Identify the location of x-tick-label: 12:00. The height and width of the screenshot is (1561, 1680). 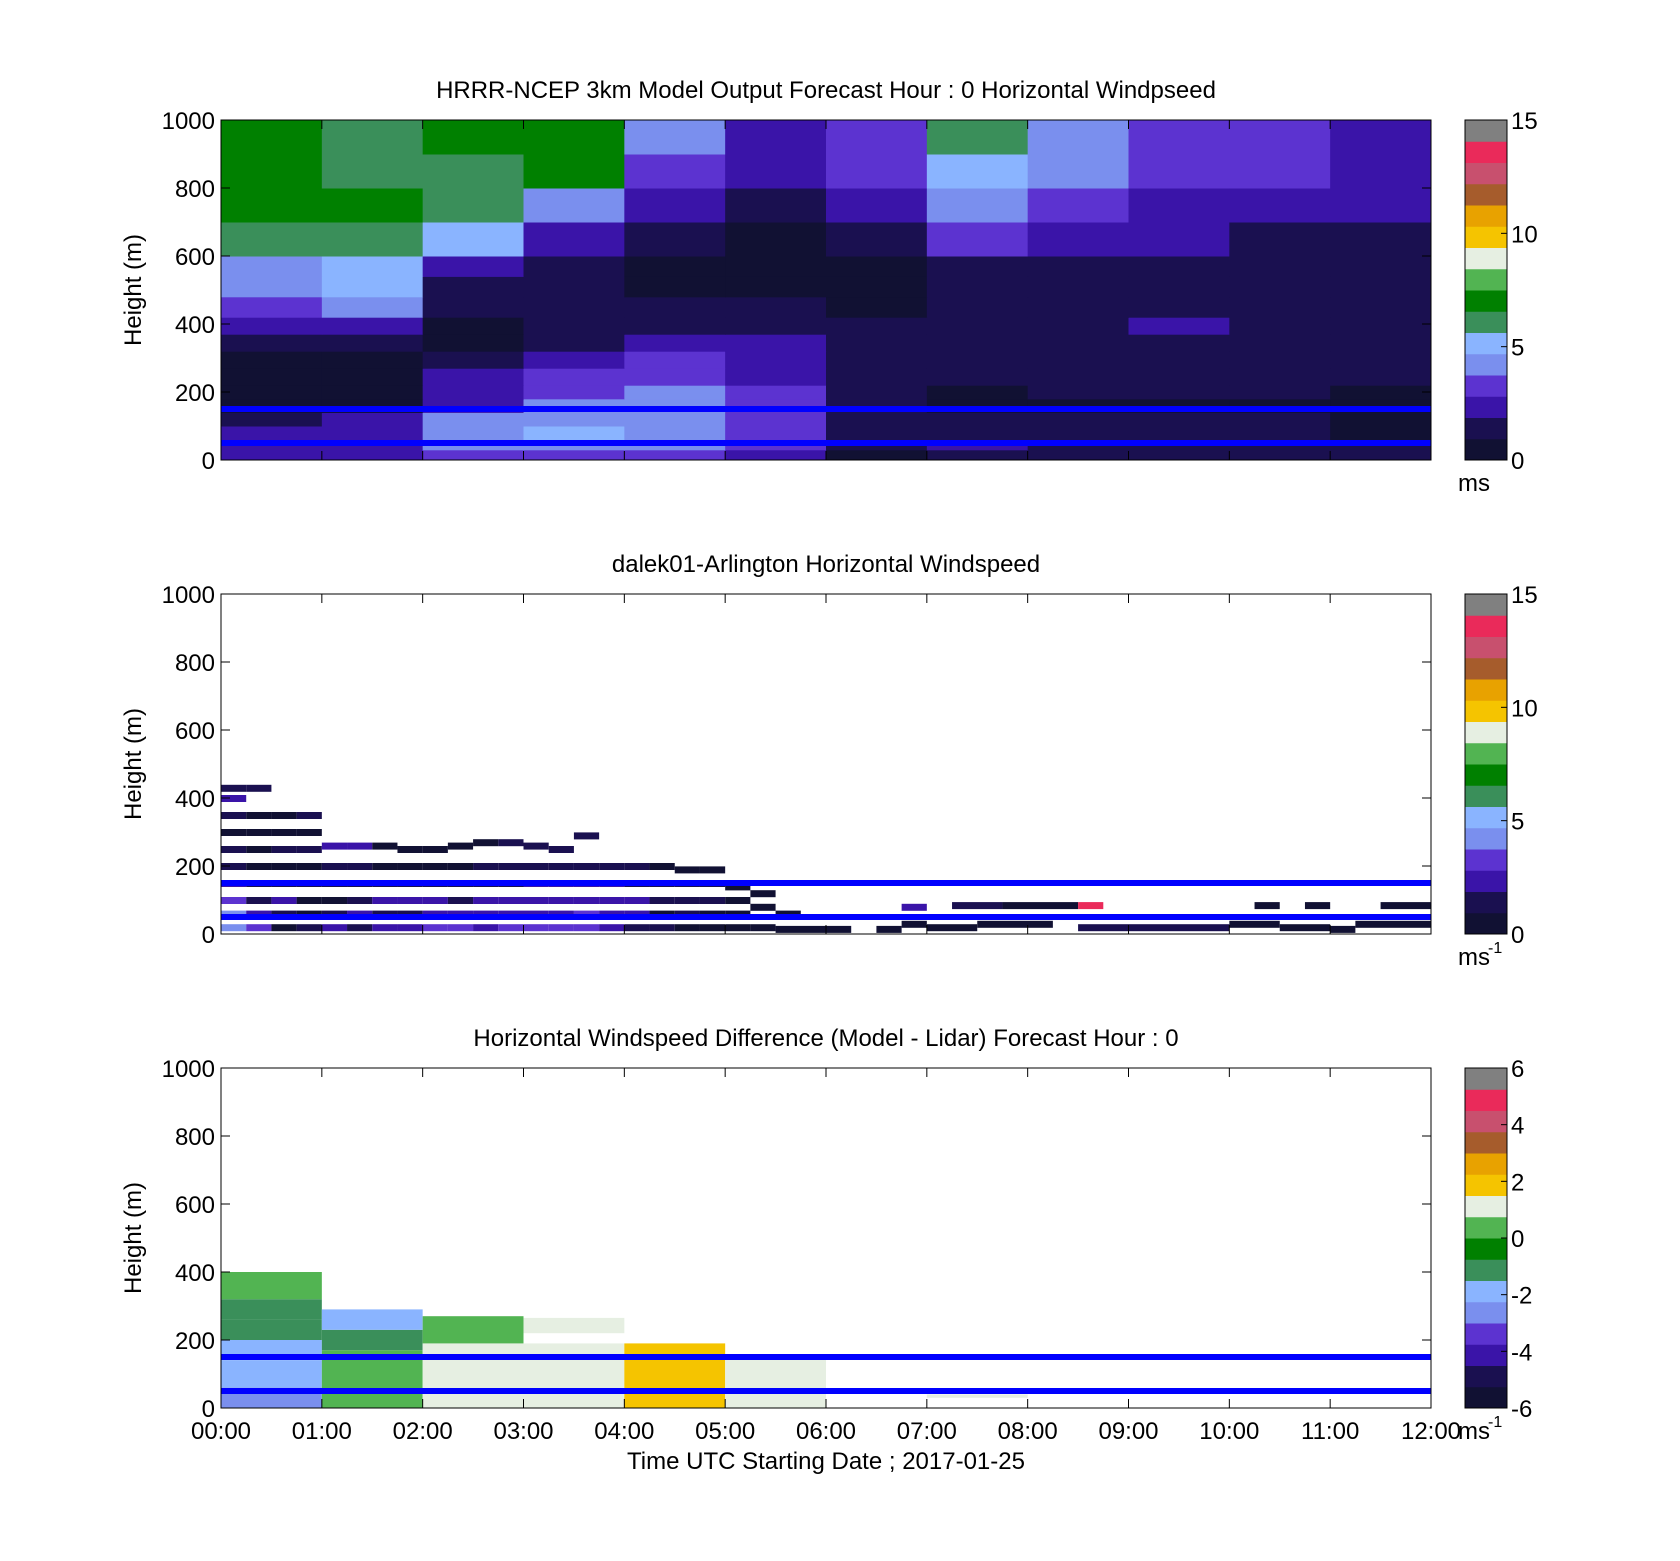
(1431, 1431).